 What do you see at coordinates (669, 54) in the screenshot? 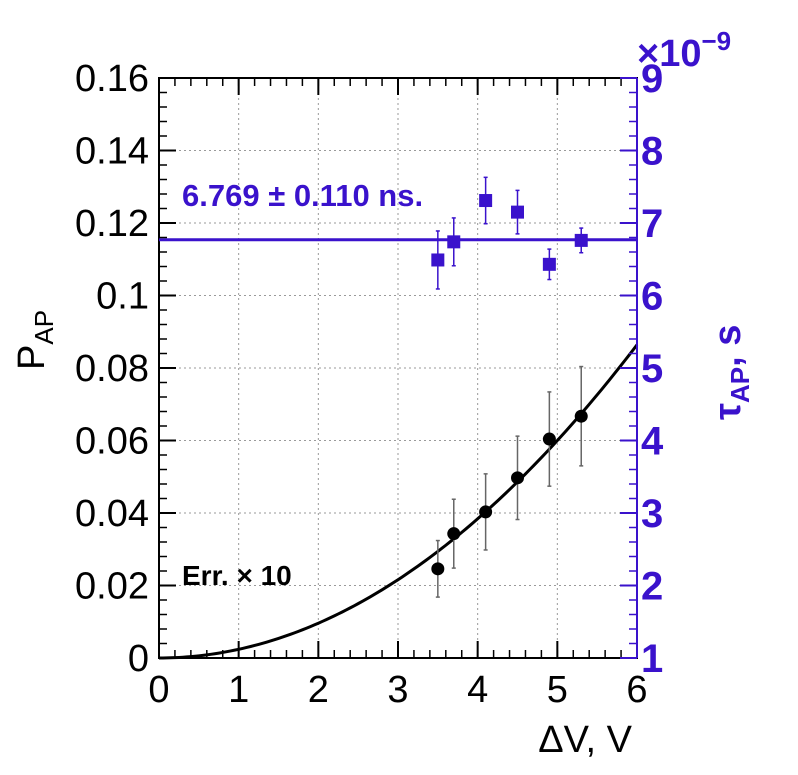
I see `right-axis-exponent-base: ×10` at bounding box center [669, 54].